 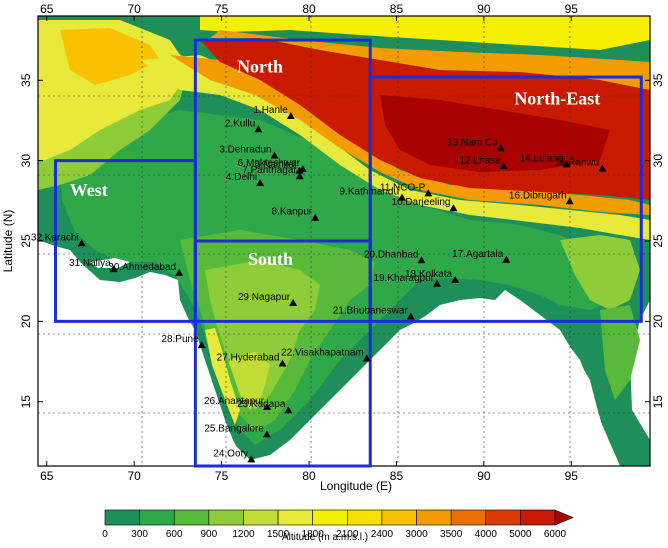 I want to click on station-label: 6.Mukteshwar, so click(x=269, y=163).